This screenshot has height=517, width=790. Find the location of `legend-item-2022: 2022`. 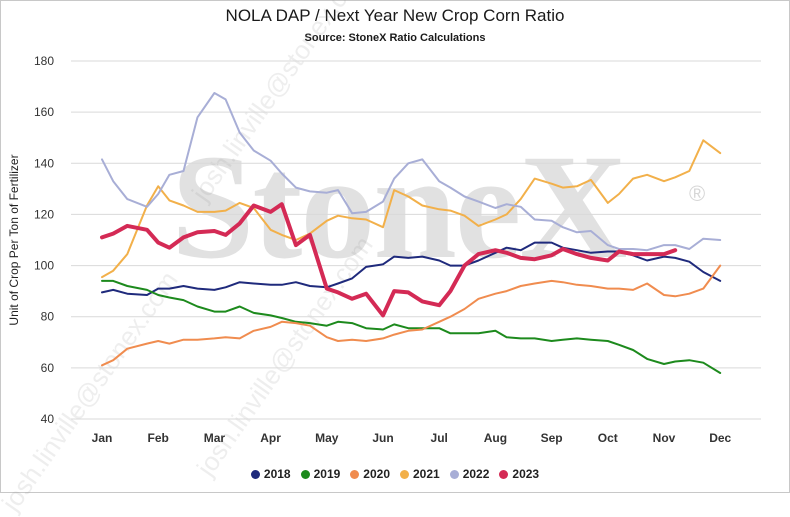

legend-item-2022: 2022 is located at coordinates (469, 474).